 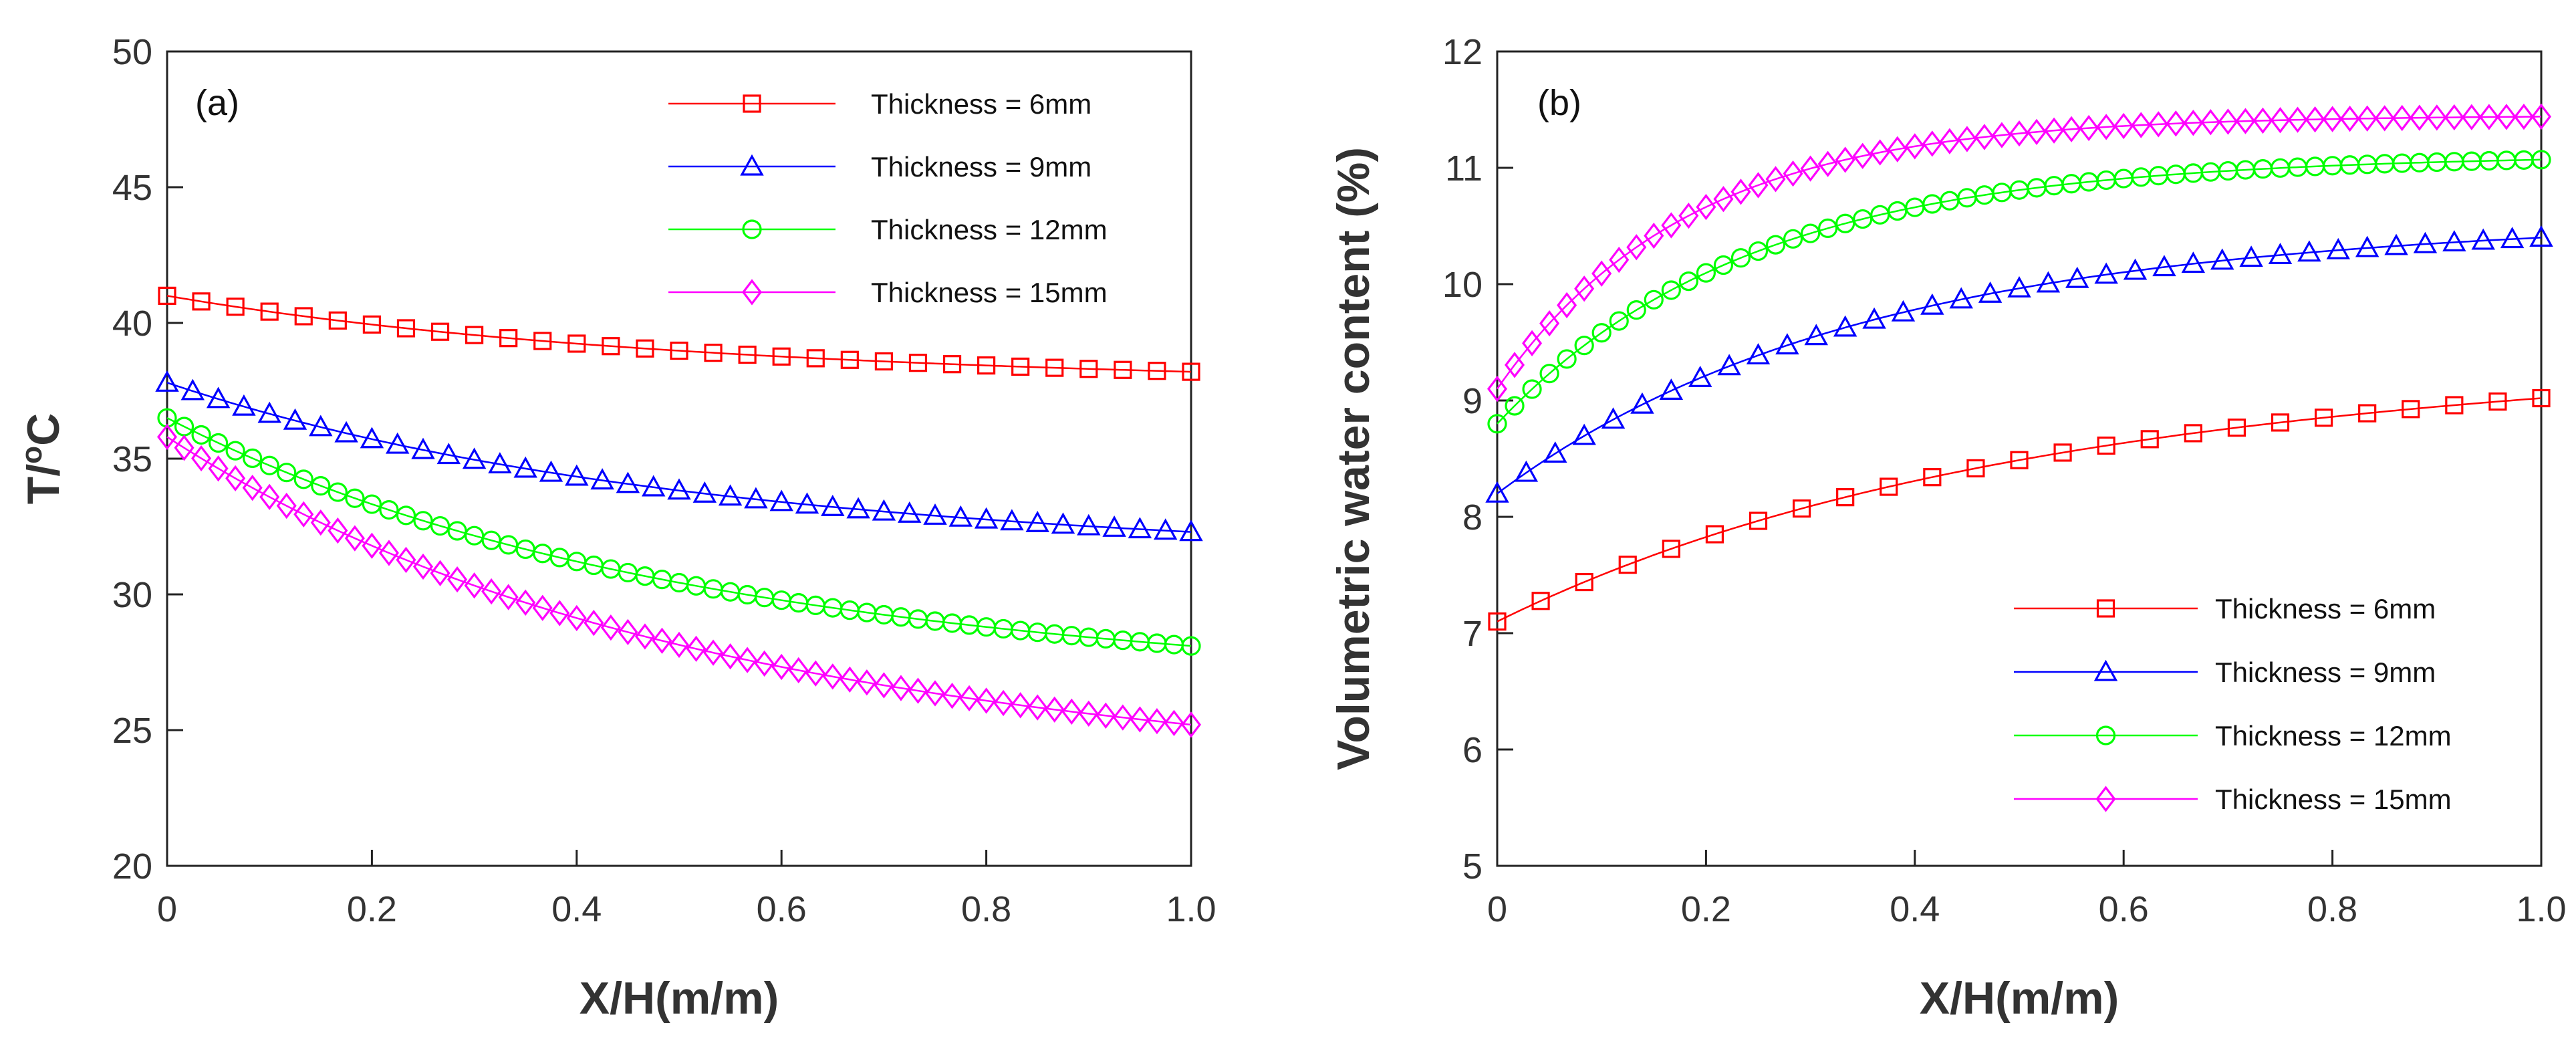 I want to click on panel-b-xlabel: X/H(m/m), so click(x=2019, y=998).